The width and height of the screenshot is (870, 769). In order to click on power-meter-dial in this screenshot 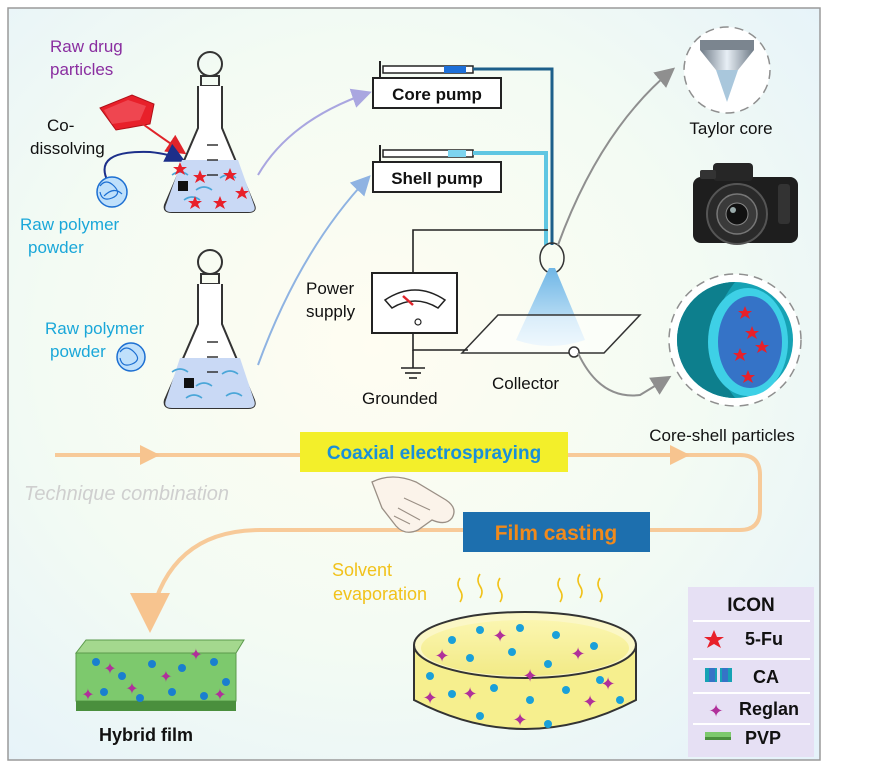, I will do `click(415, 299)`.